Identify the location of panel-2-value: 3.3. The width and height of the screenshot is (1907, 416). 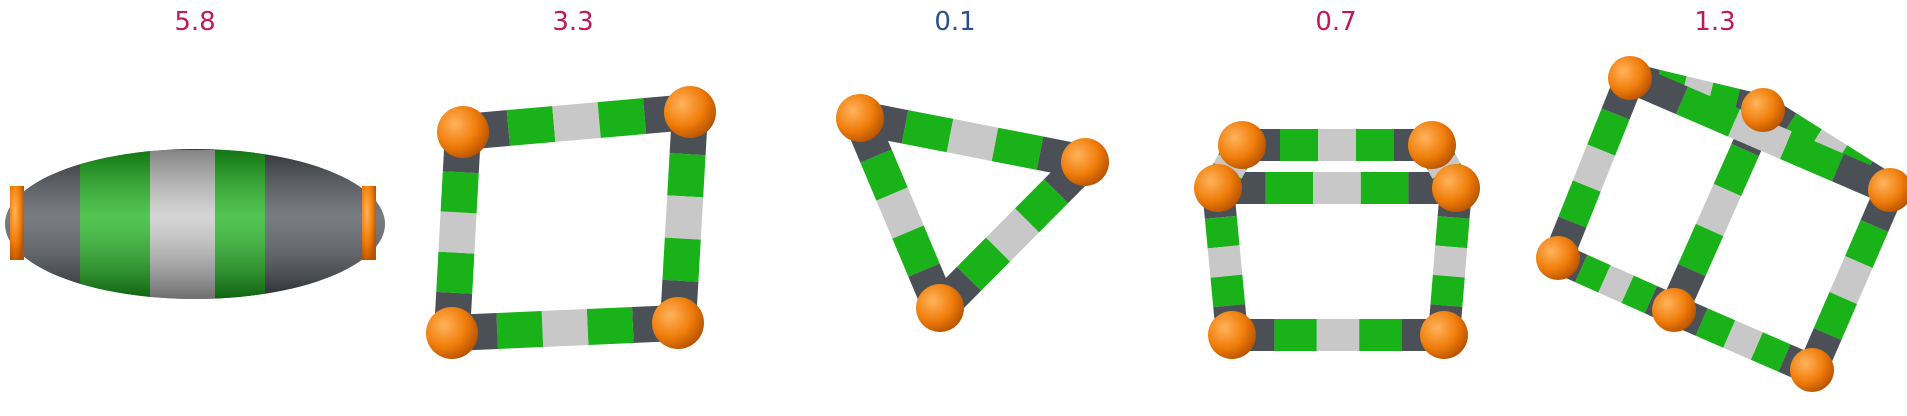
(573, 22).